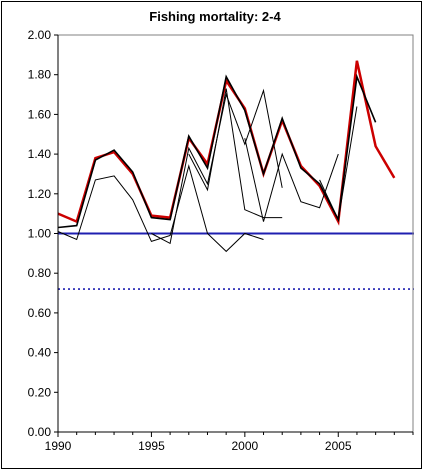 The image size is (425, 472). What do you see at coordinates (40, 35) in the screenshot?
I see `y-tick-label: 2.00` at bounding box center [40, 35].